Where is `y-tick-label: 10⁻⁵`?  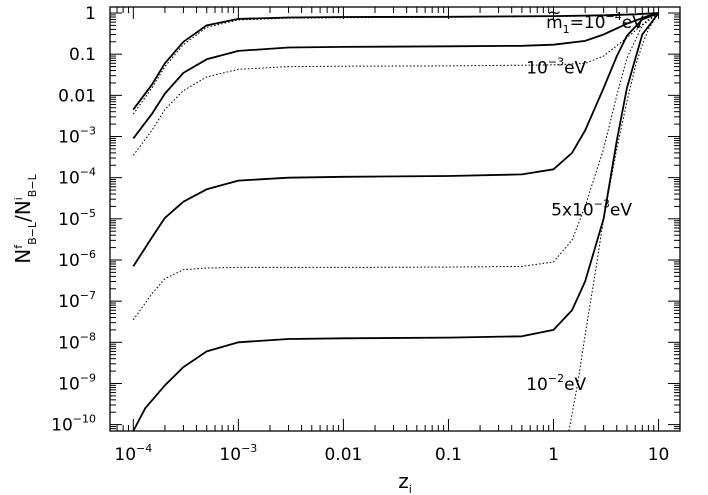
y-tick-label: 10⁻⁵ is located at coordinates (77, 218).